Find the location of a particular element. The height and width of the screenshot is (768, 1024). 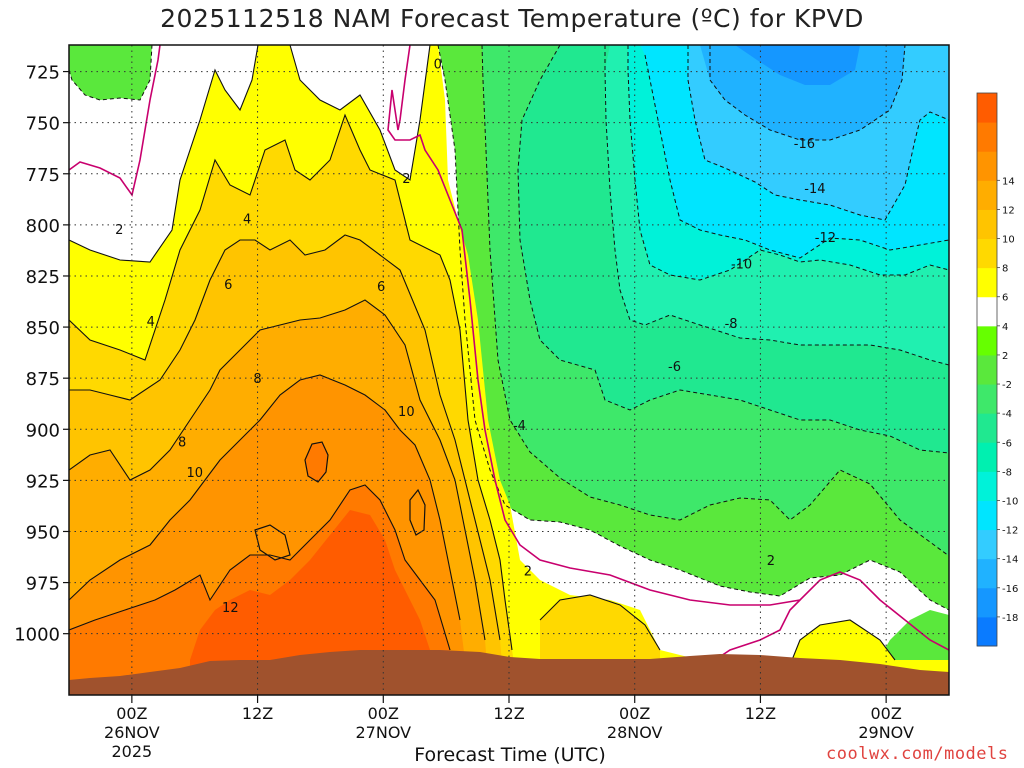

colorbar-label--10: -10 is located at coordinates (1010, 501).